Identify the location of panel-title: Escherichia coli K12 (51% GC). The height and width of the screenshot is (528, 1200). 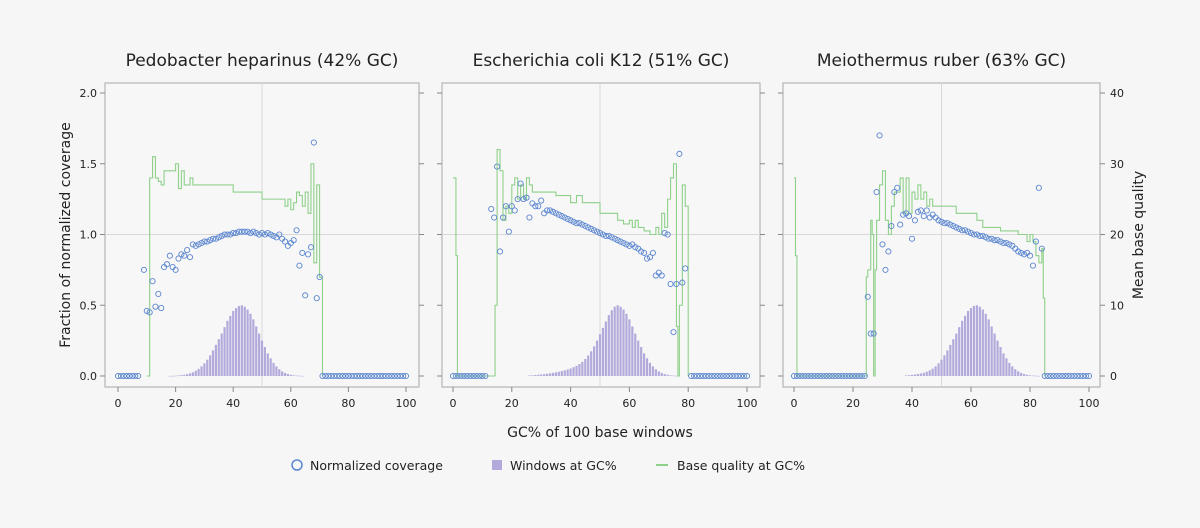
(601, 61).